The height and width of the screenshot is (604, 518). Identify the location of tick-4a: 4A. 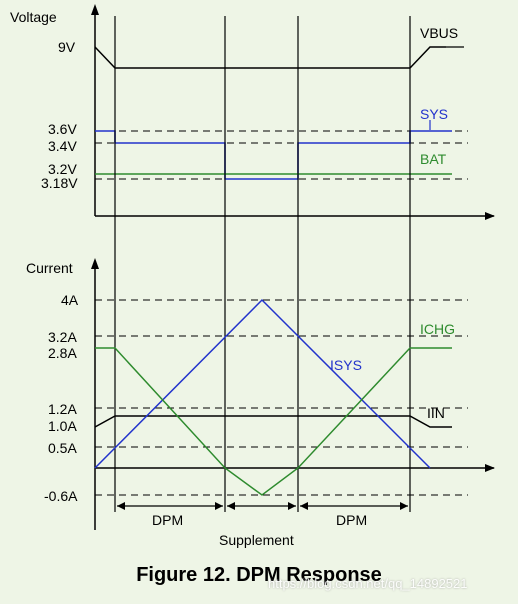
(70, 300).